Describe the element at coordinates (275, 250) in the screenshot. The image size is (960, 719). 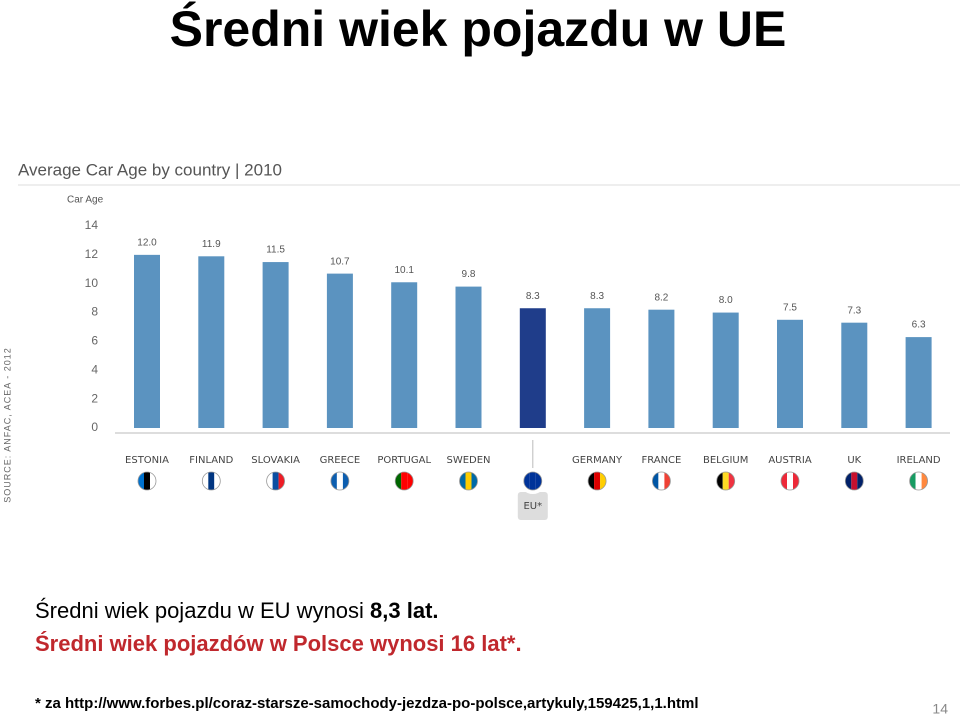
I see `value-label: 11.5` at that location.